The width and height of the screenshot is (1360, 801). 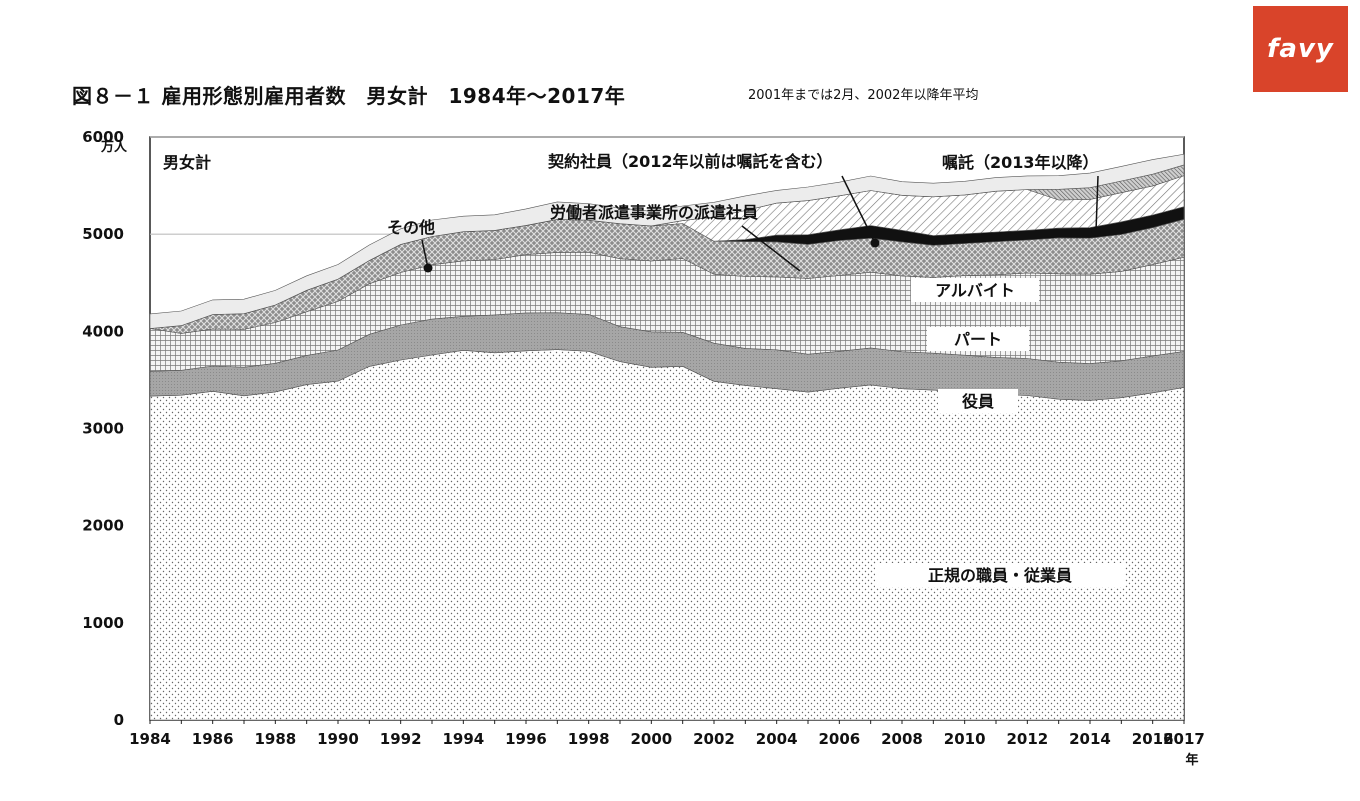 I want to click on x-tick-label: 2002, so click(x=714, y=739).